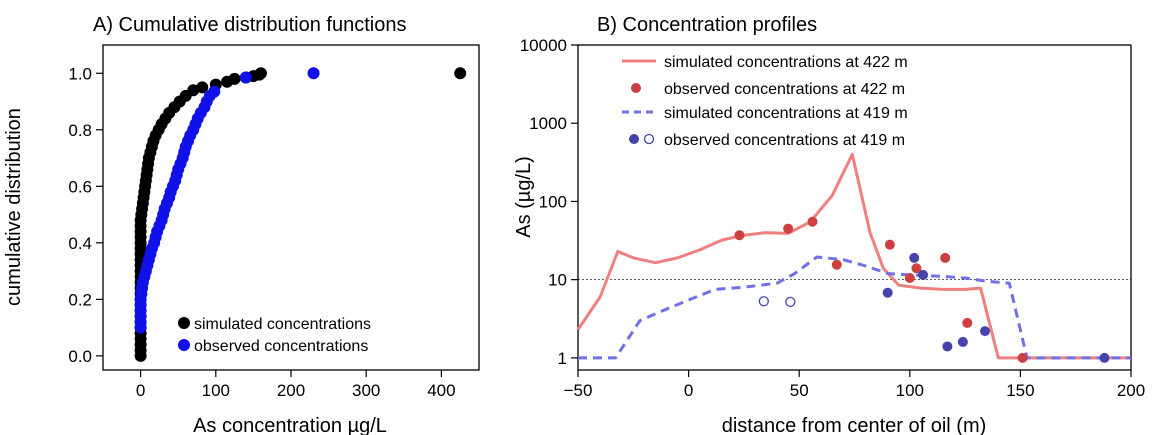  What do you see at coordinates (282, 324) in the screenshot?
I see `legend-label-simulated: simulated concentrations` at bounding box center [282, 324].